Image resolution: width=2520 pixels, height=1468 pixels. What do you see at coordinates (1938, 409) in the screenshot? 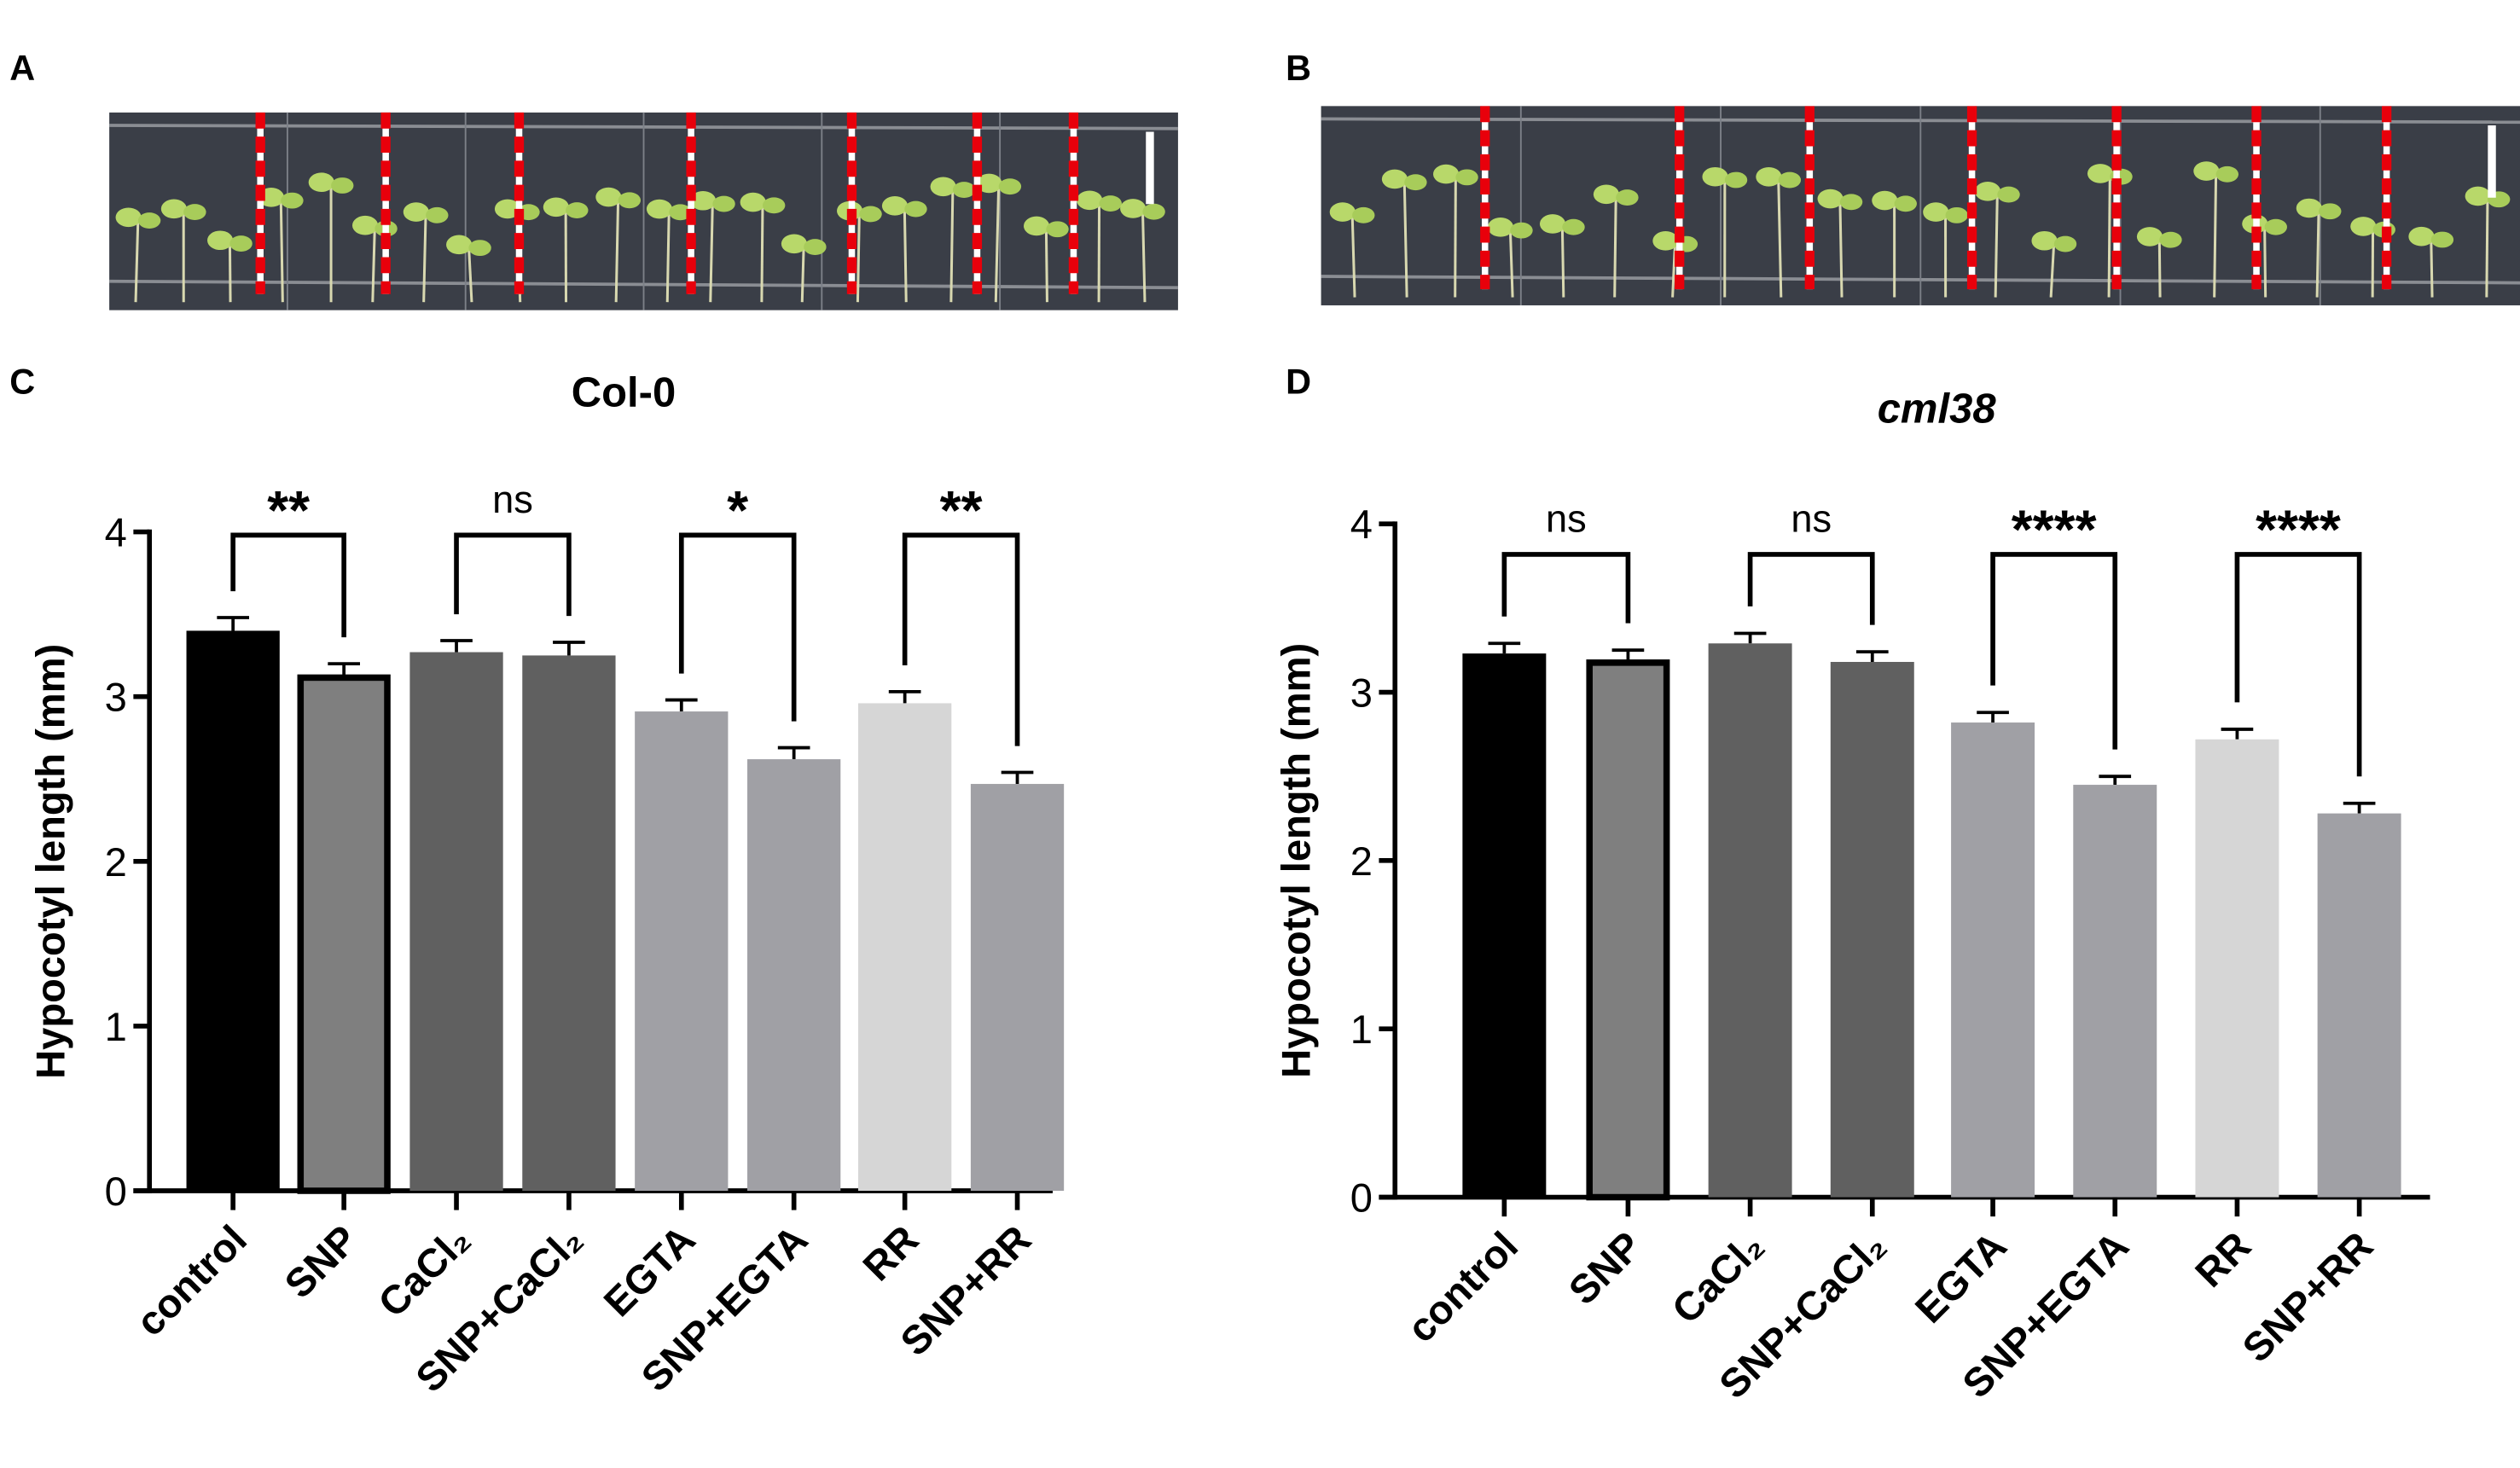
I see `chart-title: cml38` at bounding box center [1938, 409].